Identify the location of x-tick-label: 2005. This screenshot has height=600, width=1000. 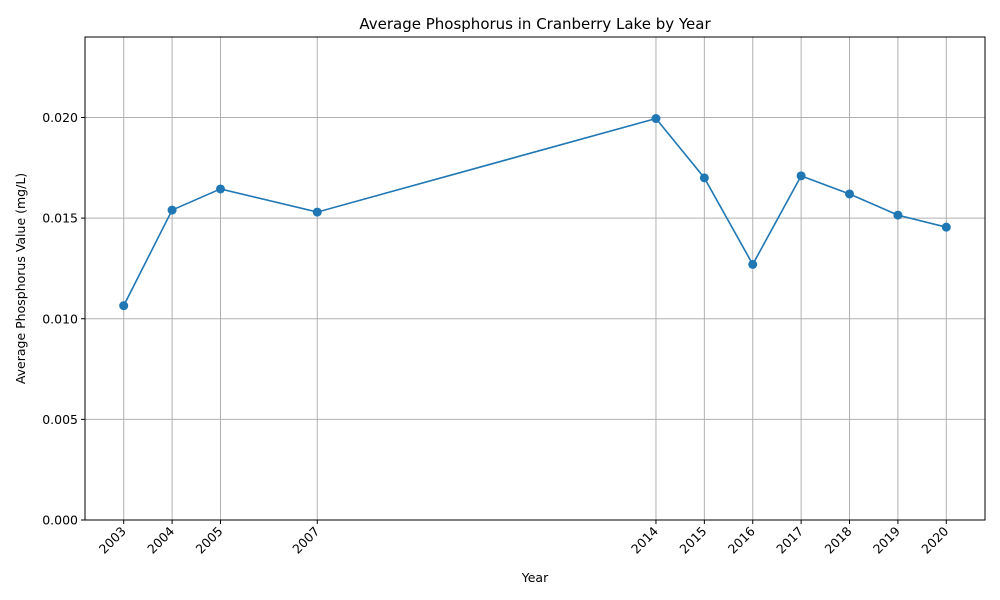
(209, 540).